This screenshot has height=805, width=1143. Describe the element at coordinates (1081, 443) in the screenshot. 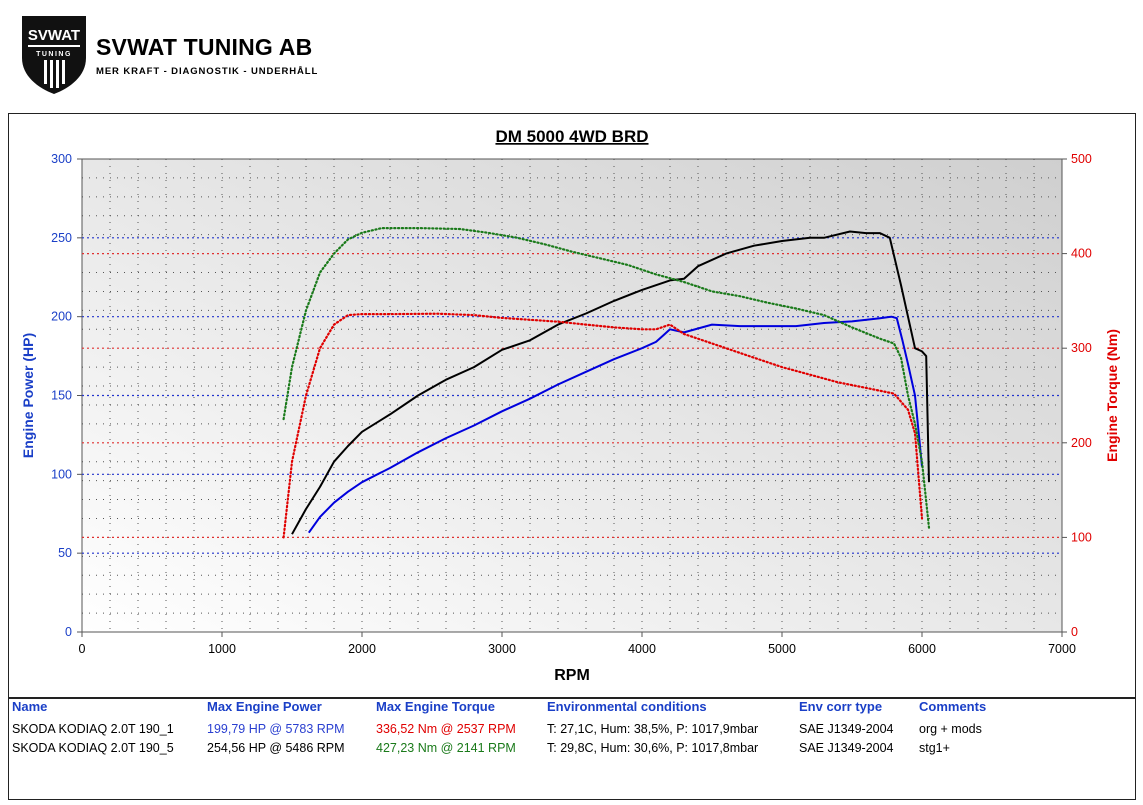

I see `y-right-tick-label: 200` at that location.